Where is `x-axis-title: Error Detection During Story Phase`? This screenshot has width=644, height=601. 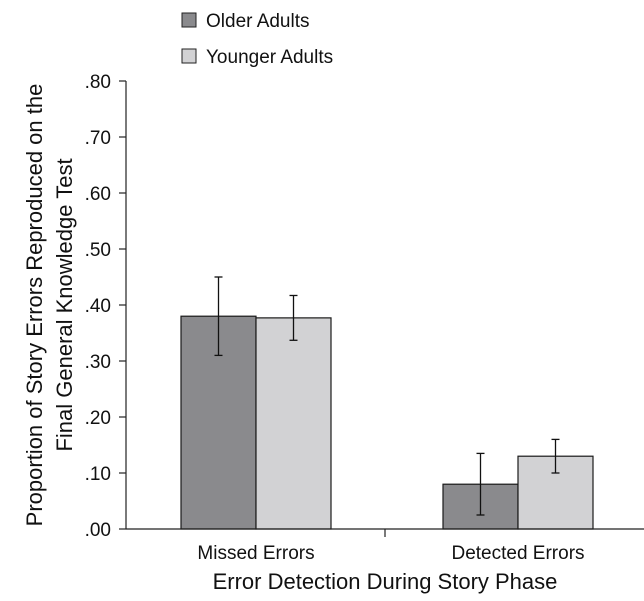 x-axis-title: Error Detection During Story Phase is located at coordinates (385, 581).